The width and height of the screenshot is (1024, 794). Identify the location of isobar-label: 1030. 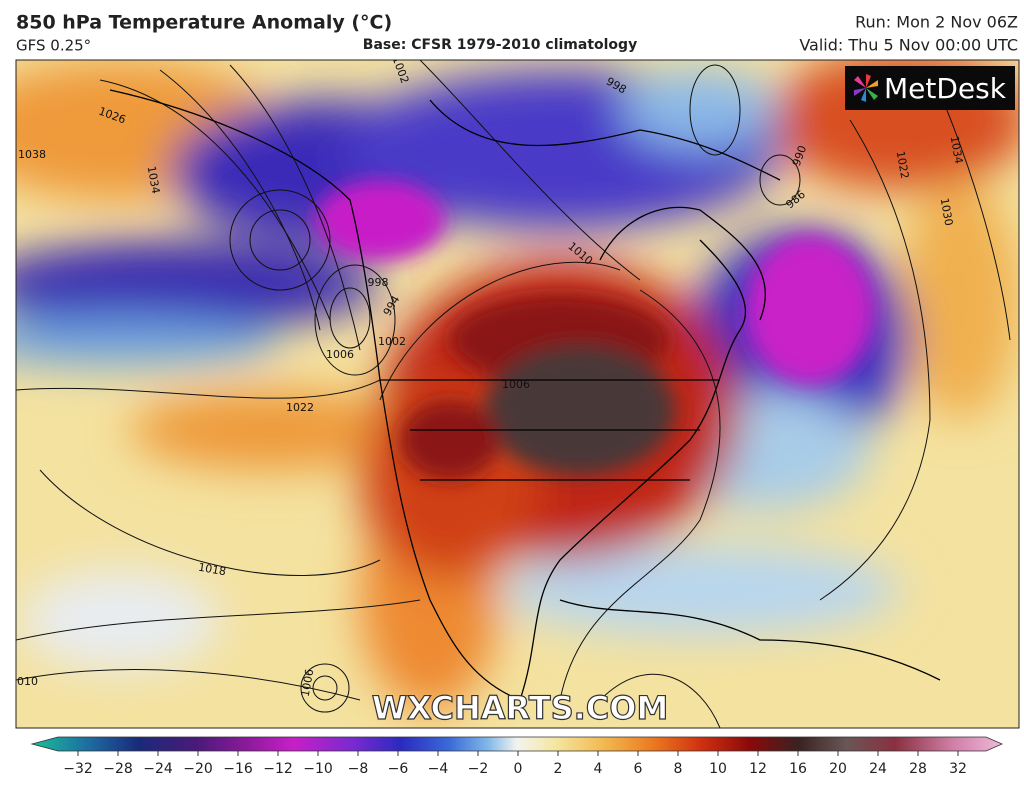
(947, 212).